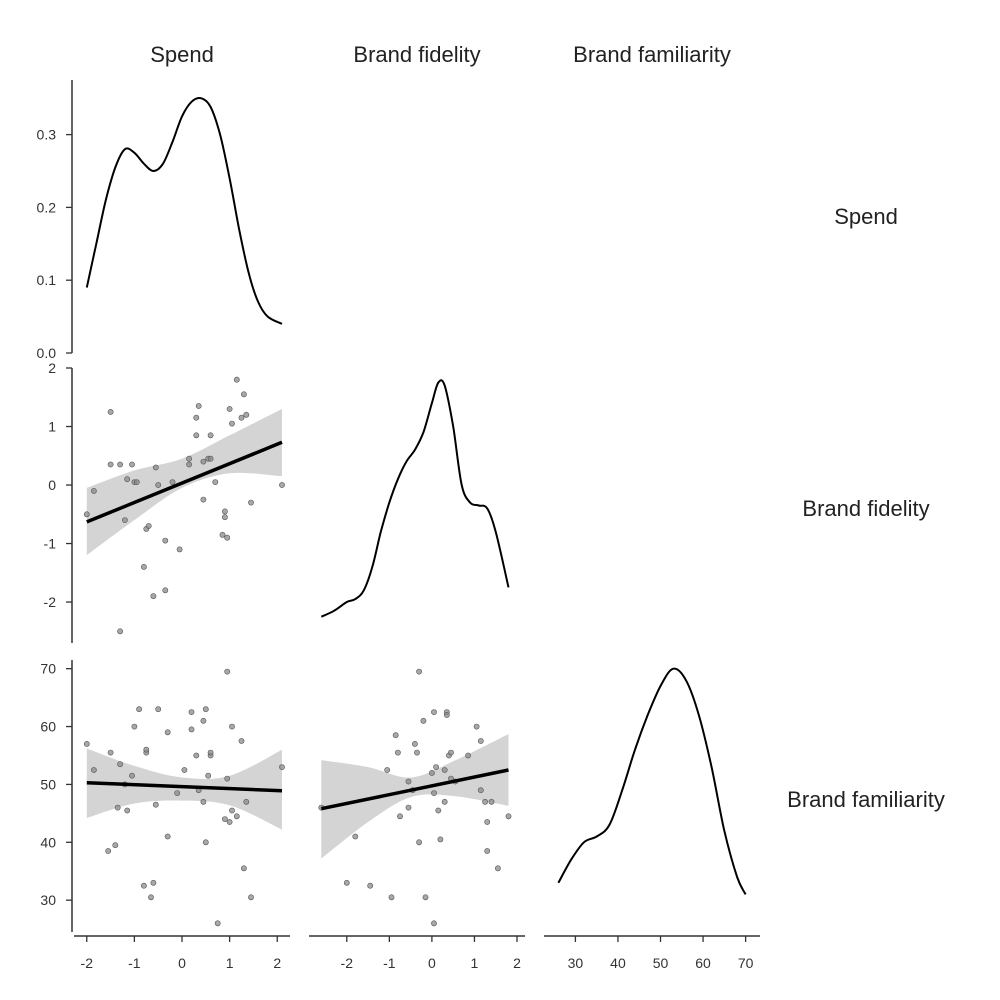 This screenshot has width=1000, height=1000. What do you see at coordinates (230, 963) in the screenshot?
I see `x-tick-label: 1` at bounding box center [230, 963].